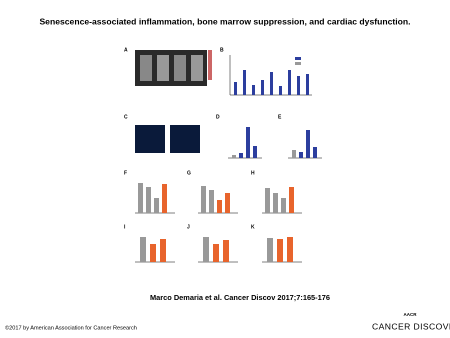  What do you see at coordinates (411, 314) in the screenshot?
I see `publisher-mark: AACR` at bounding box center [411, 314].